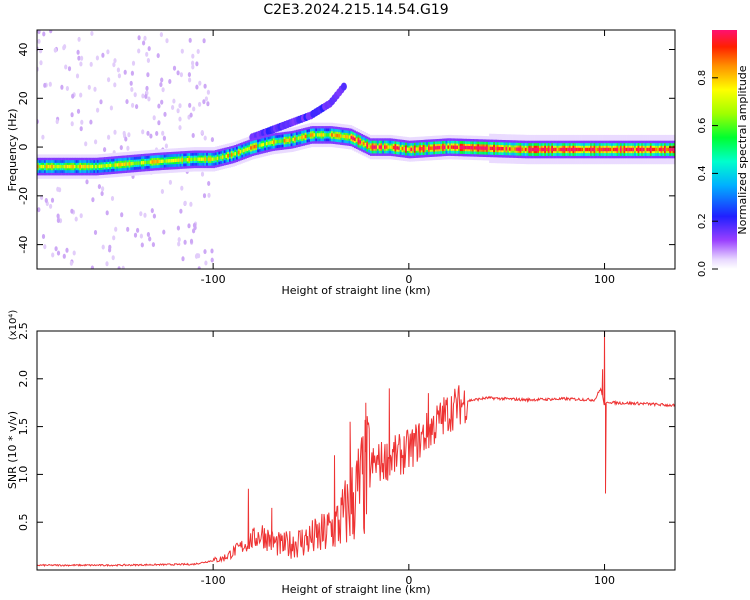 The height and width of the screenshot is (600, 750). Describe the element at coordinates (355, 10) in the screenshot. I see `figure-title: C2E3.2024.215.14.54.G19` at that location.